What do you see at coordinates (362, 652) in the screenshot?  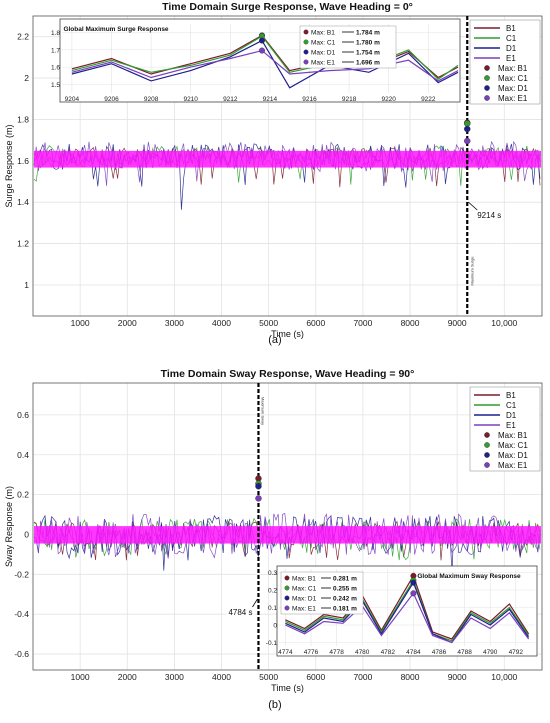 I see `inset-x-tick-label: 4780` at bounding box center [362, 652].